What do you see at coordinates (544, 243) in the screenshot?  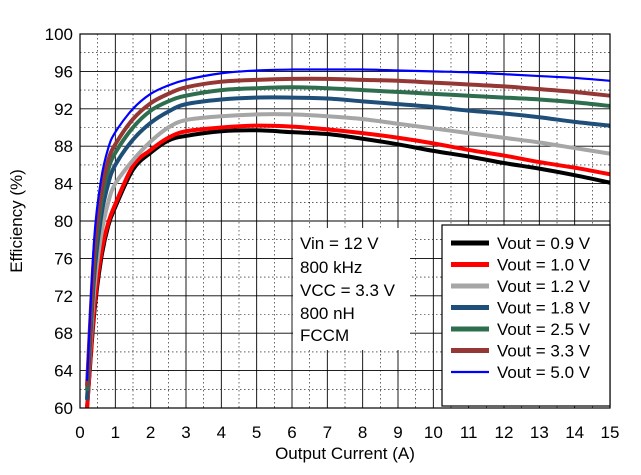 I see `legend-label-vout-0-9-v: Vout = 0.9 V` at bounding box center [544, 243].